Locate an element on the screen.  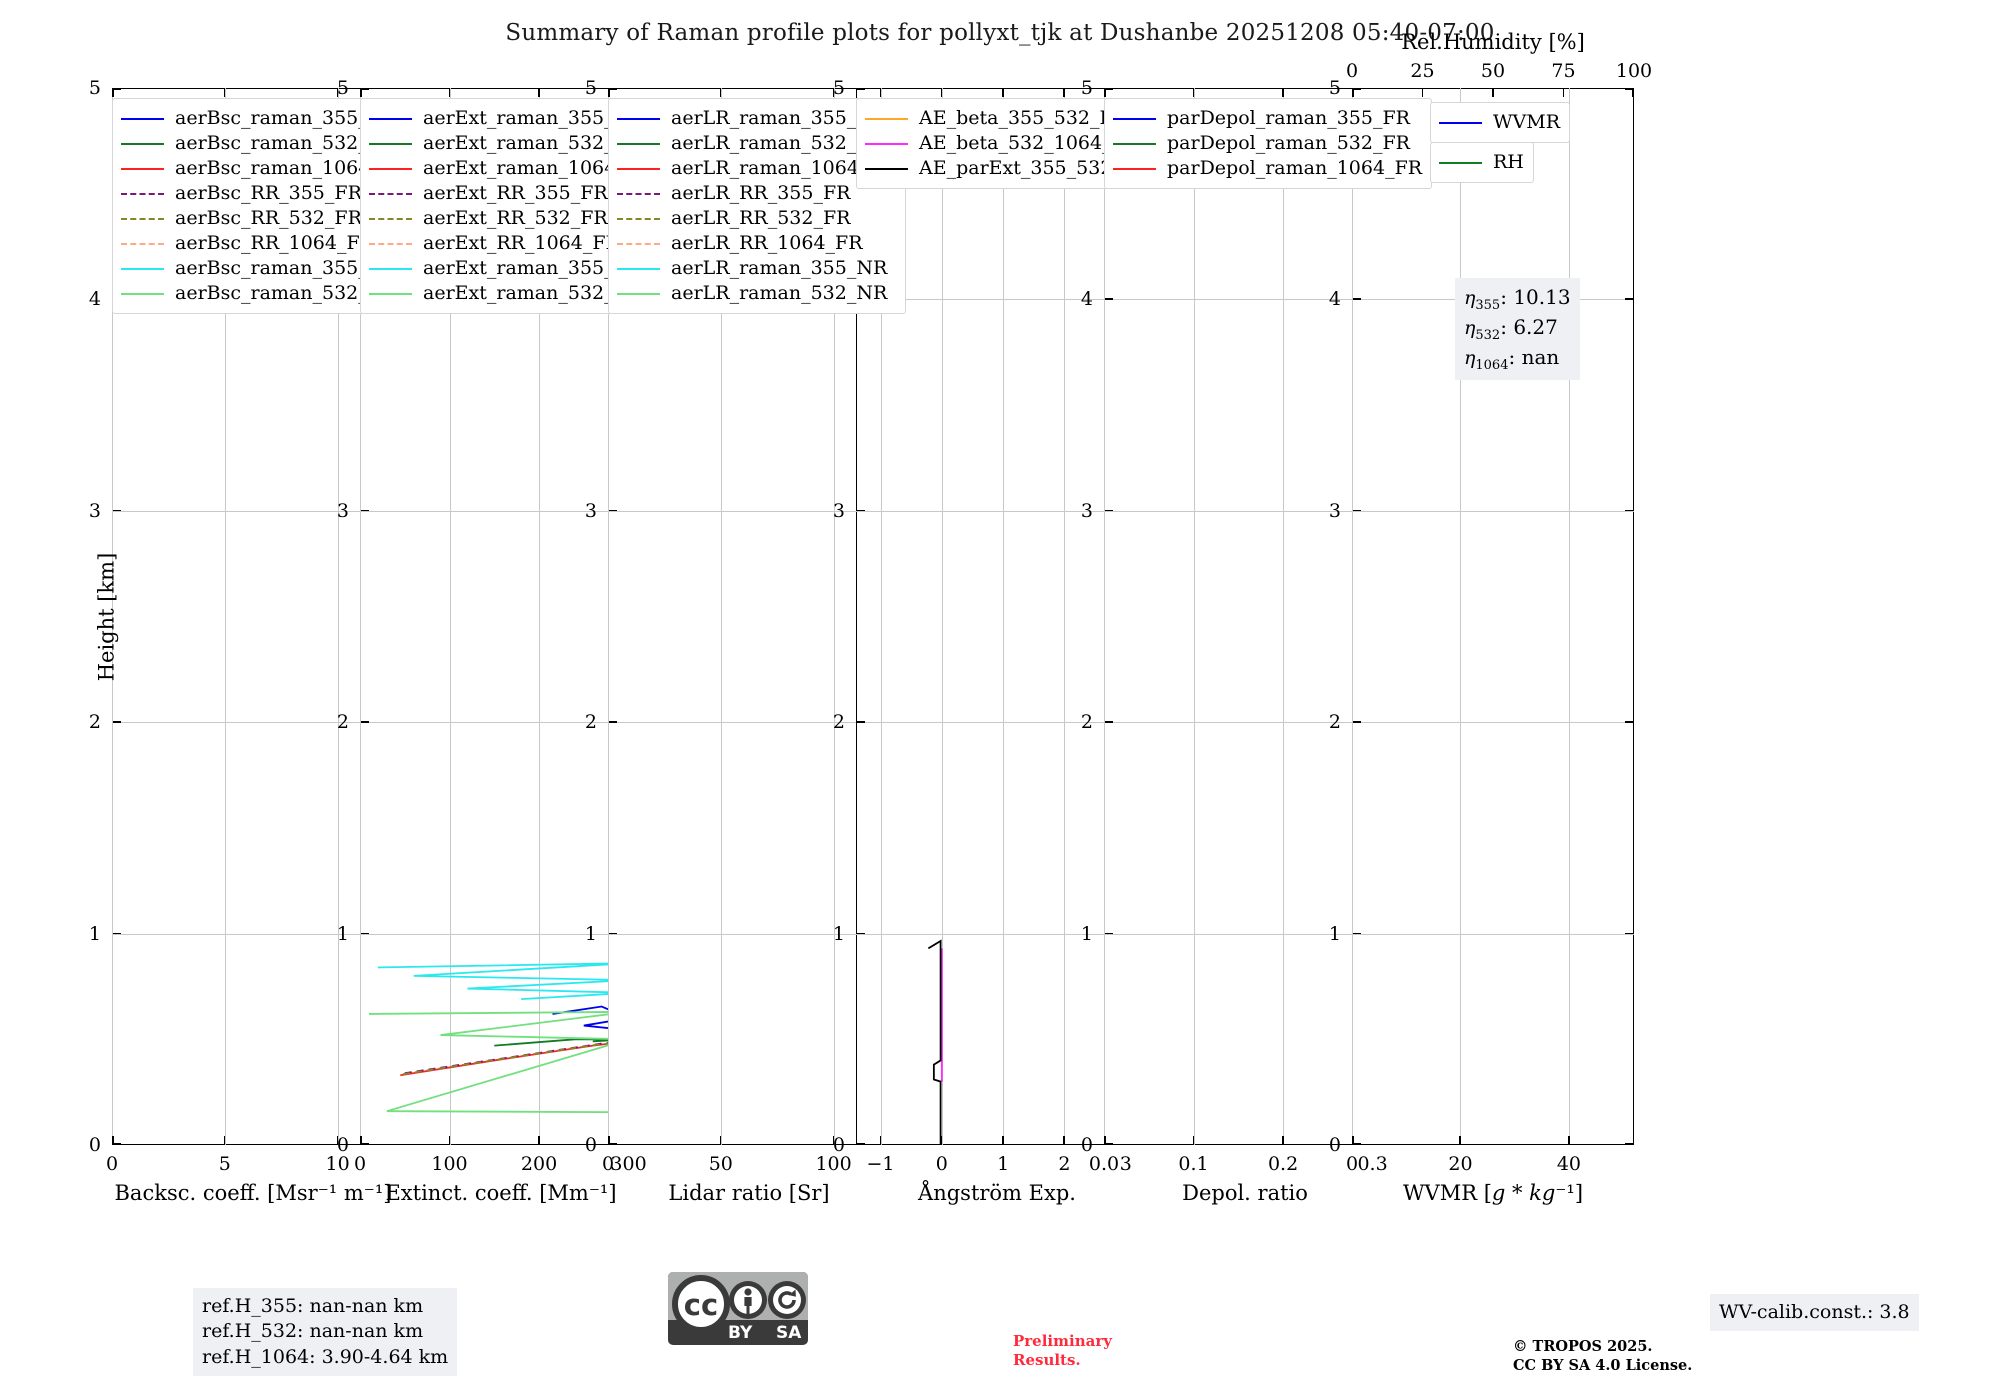
legend-item: aerBsc_RR_1064_FR is located at coordinates (264, 243).